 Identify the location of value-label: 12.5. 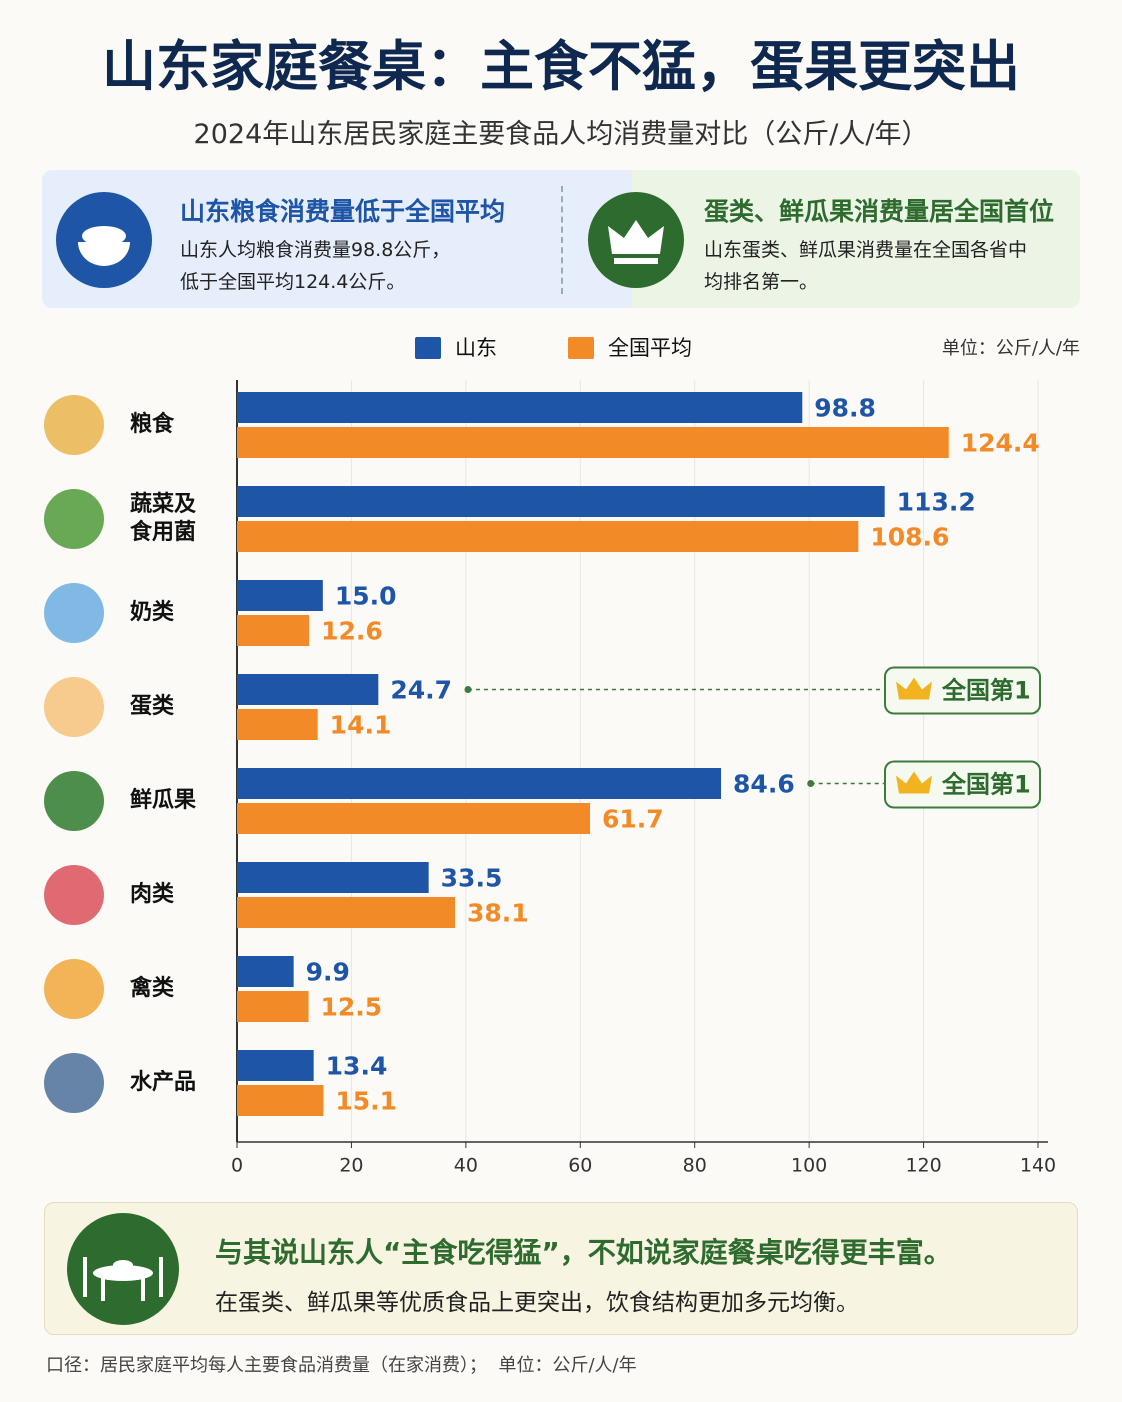
(352, 1007).